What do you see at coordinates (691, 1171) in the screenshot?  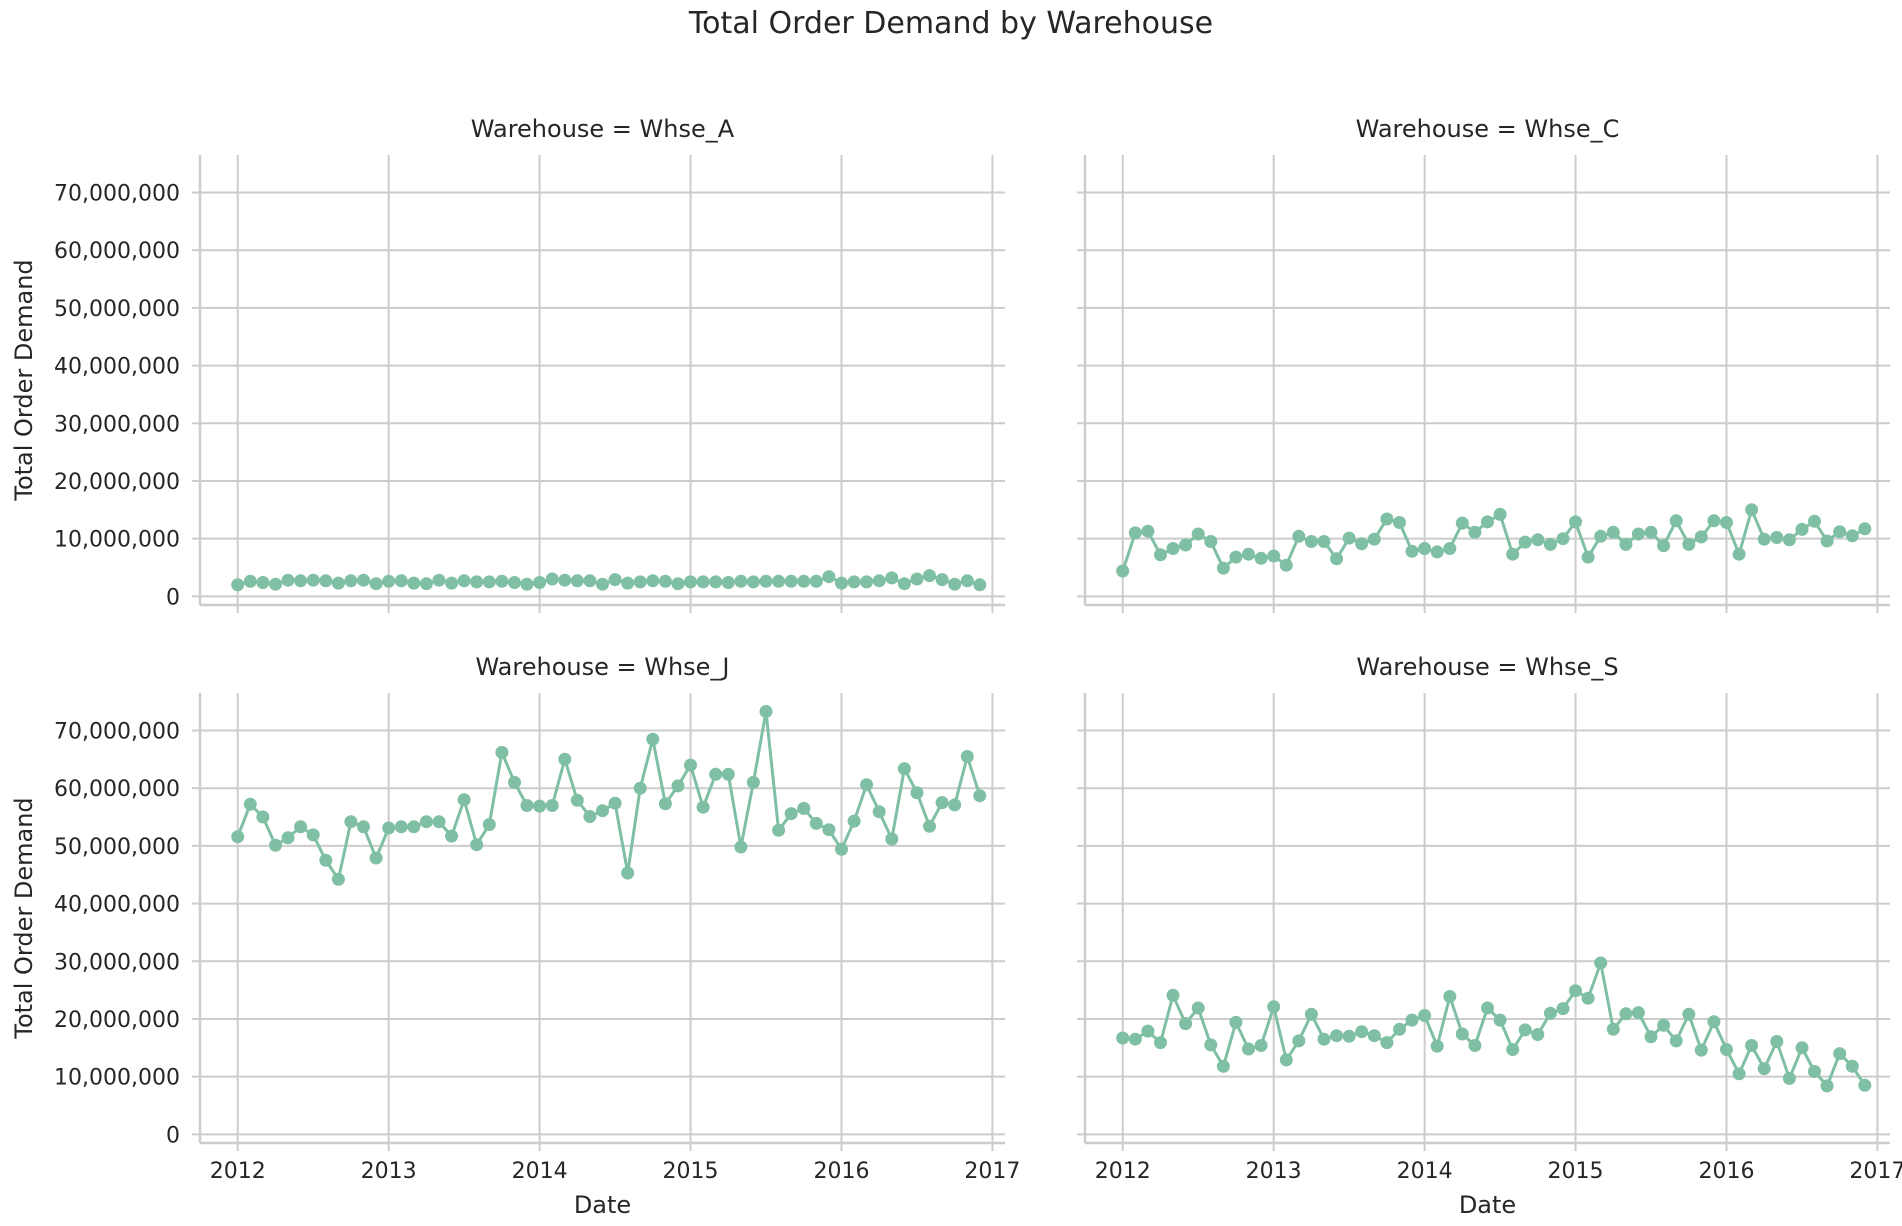 I see `x-tick-label: 2015` at bounding box center [691, 1171].